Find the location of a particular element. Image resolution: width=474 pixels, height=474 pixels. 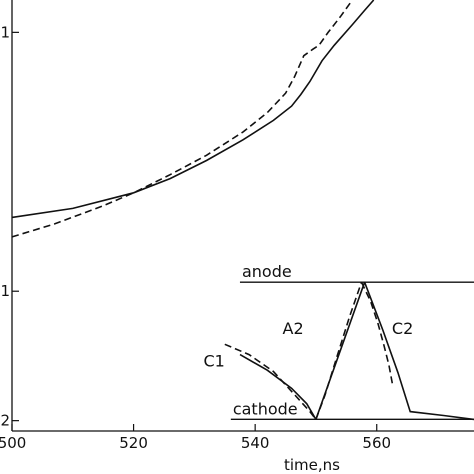

series-c2-solid-line is located at coordinates (418, 351).